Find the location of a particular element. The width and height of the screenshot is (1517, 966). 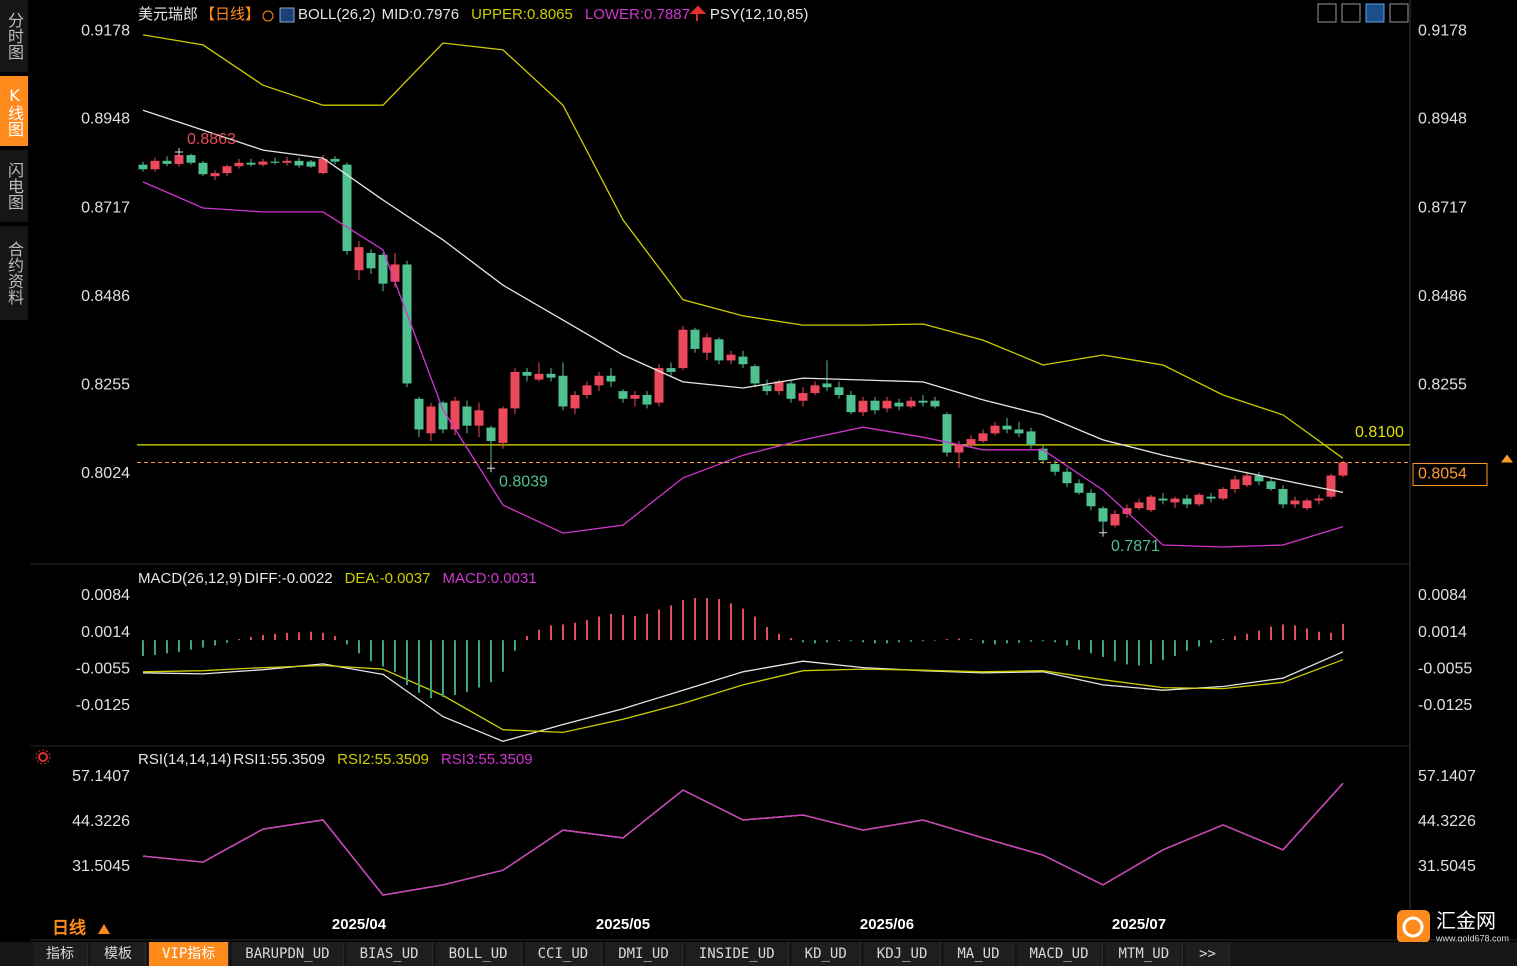

sidebar-tab: 合约资料 is located at coordinates (14, 274).